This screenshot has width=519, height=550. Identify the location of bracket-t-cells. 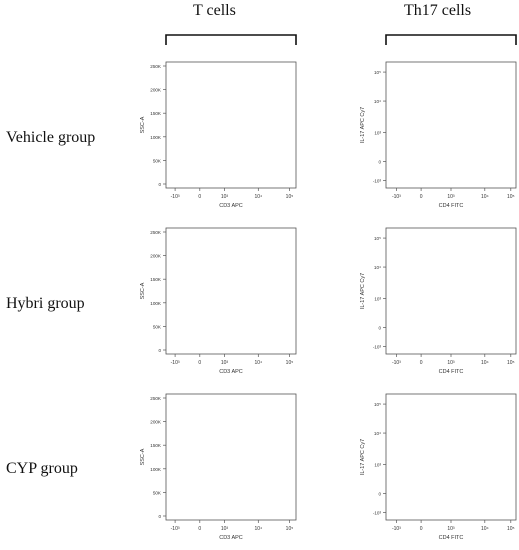
(231, 39).